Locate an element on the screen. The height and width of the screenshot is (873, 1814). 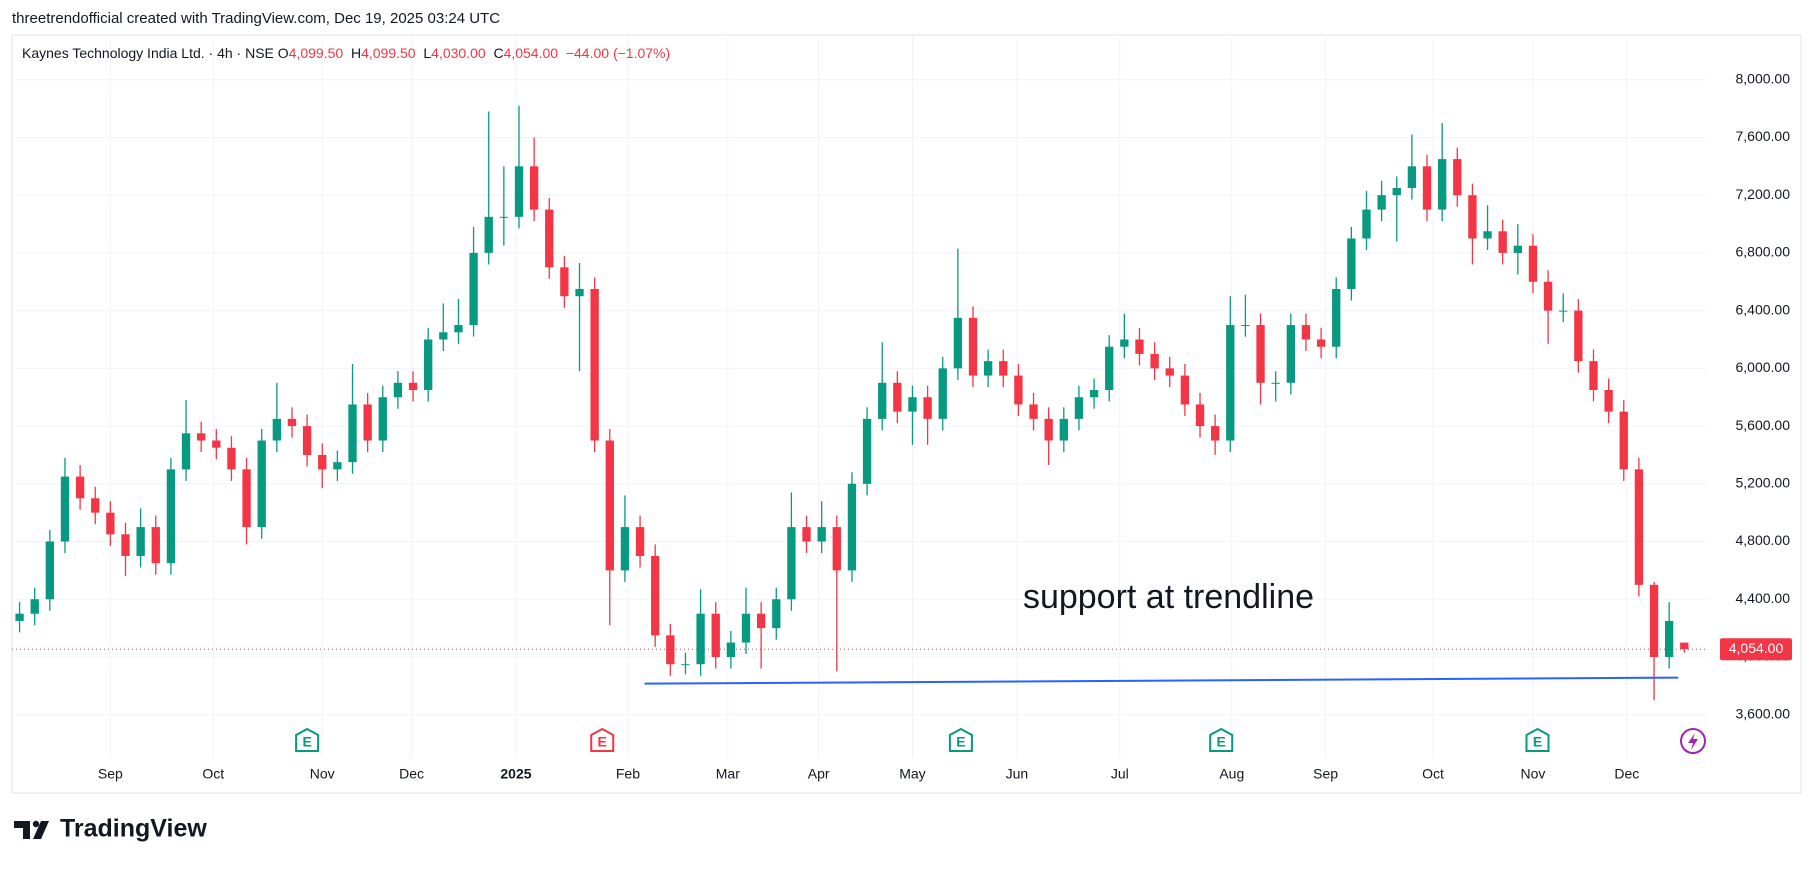
brand-logo is located at coordinates (31, 829).